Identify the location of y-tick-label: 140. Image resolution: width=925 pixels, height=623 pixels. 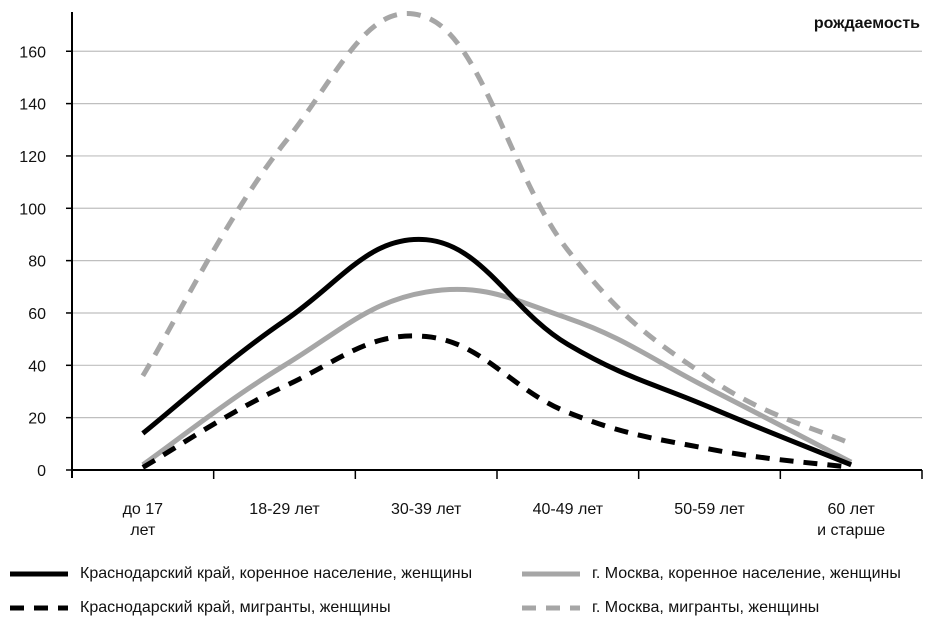
(32, 105).